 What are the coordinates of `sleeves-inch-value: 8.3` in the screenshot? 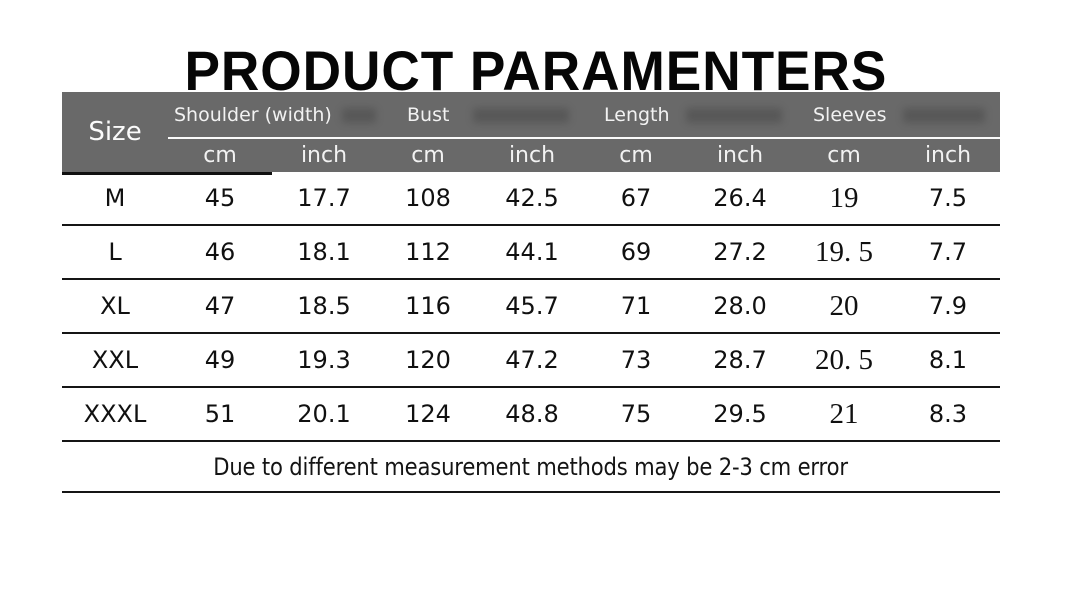 It's located at (948, 414).